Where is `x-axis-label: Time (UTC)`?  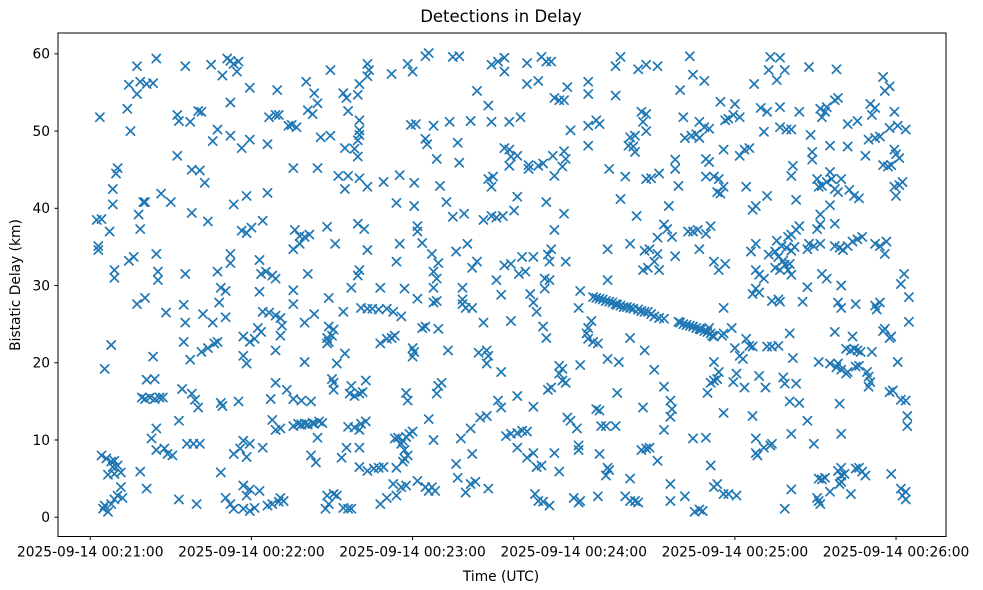 x-axis-label: Time (UTC) is located at coordinates (500, 577).